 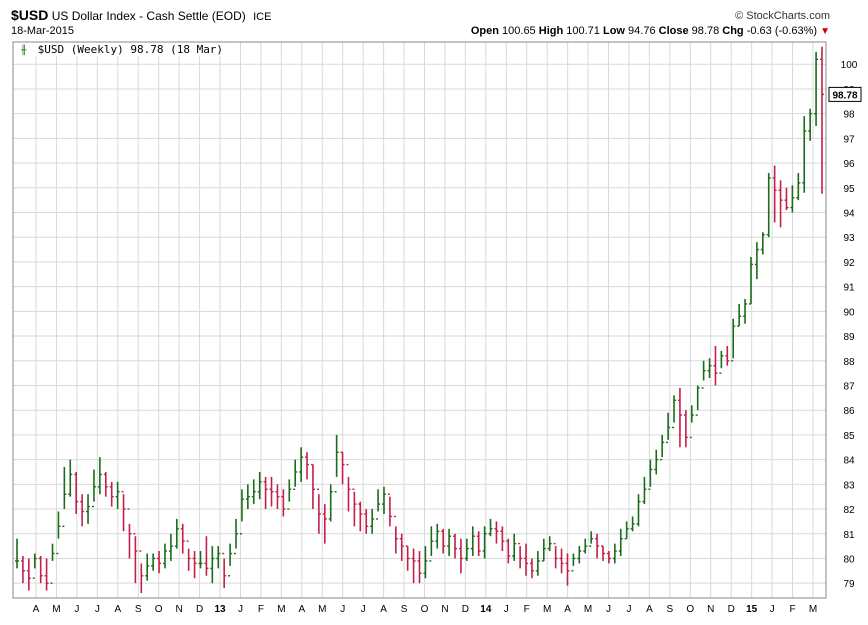 What do you see at coordinates (690, 609) in the screenshot?
I see `x-tick-label: O` at bounding box center [690, 609].